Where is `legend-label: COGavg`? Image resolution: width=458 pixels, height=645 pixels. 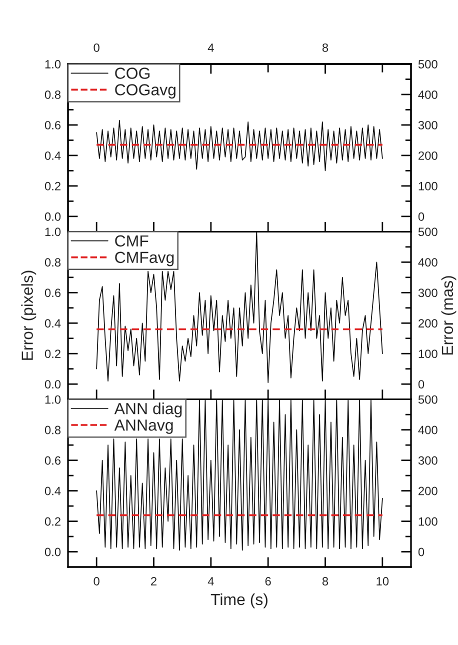 legend-label: COGavg is located at coordinates (145, 91).